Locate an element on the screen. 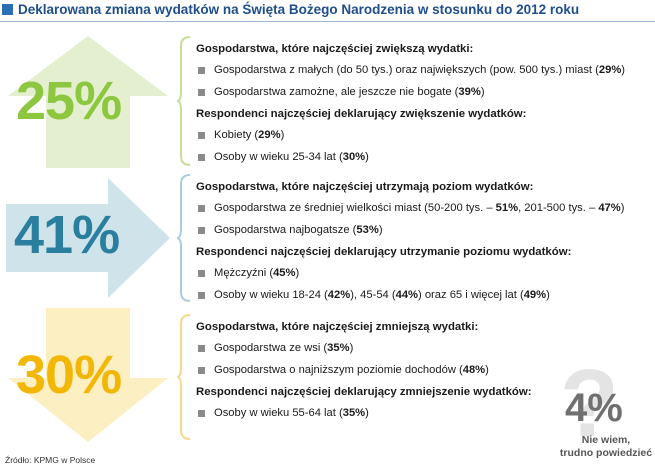 The width and height of the screenshot is (655, 469). list-item: Mężczyźni (45%) is located at coordinates (421, 273).